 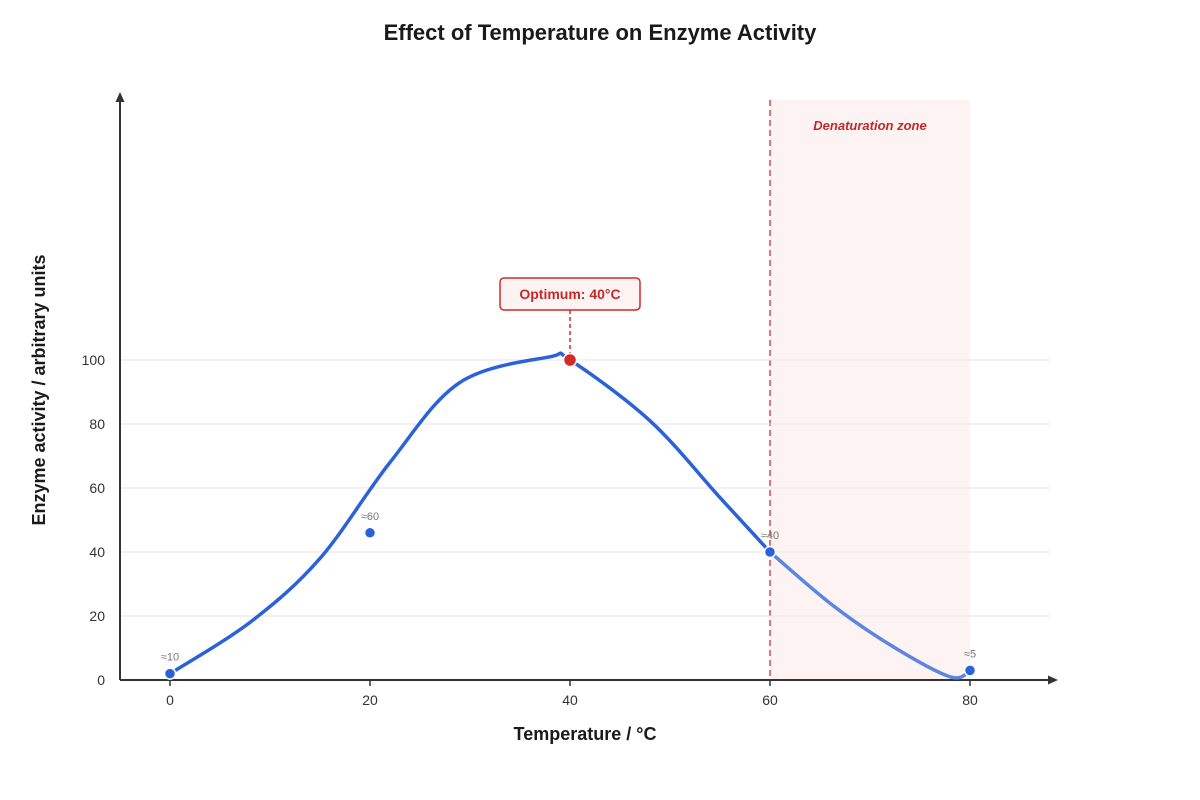 What do you see at coordinates (97, 616) in the screenshot?
I see `y-tick-label: 20` at bounding box center [97, 616].